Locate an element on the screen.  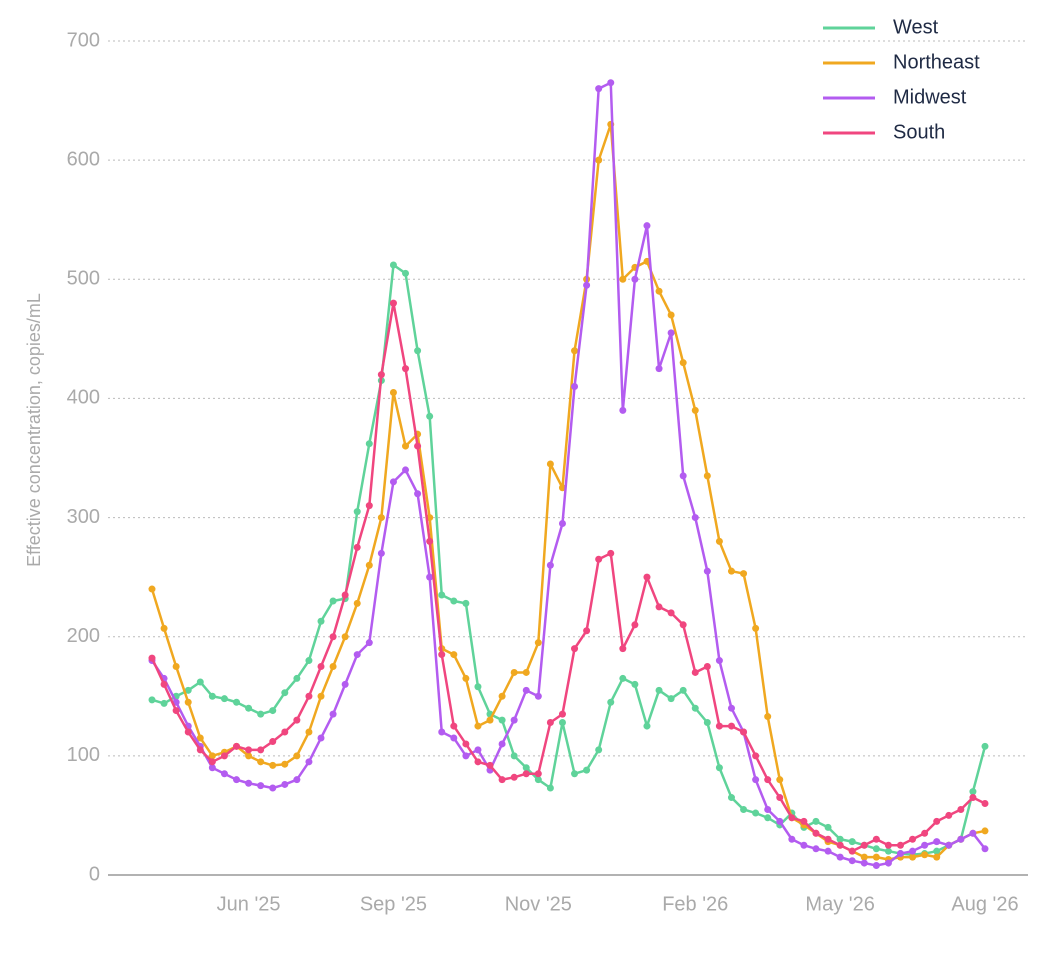
y-tick-label: 300 is located at coordinates (83, 517).